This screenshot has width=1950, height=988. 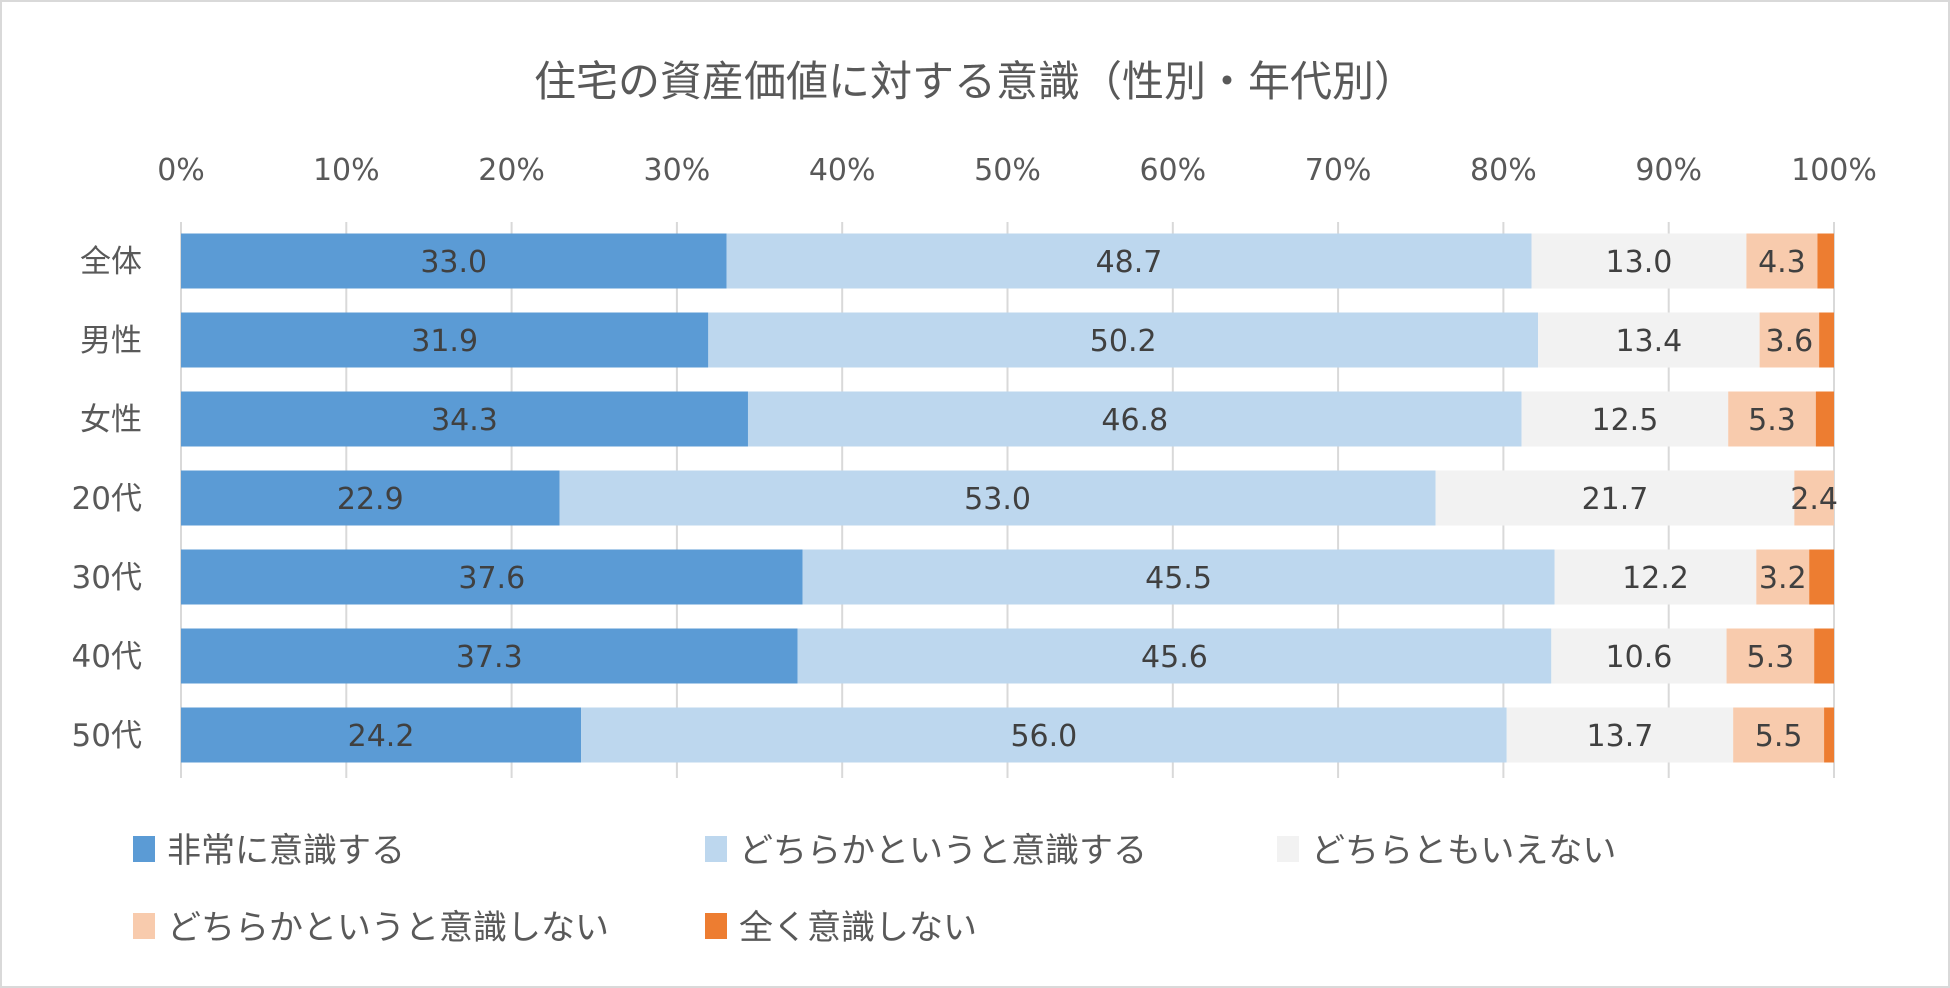 What do you see at coordinates (1338, 170) in the screenshot?
I see `x-tick-label: 70%` at bounding box center [1338, 170].